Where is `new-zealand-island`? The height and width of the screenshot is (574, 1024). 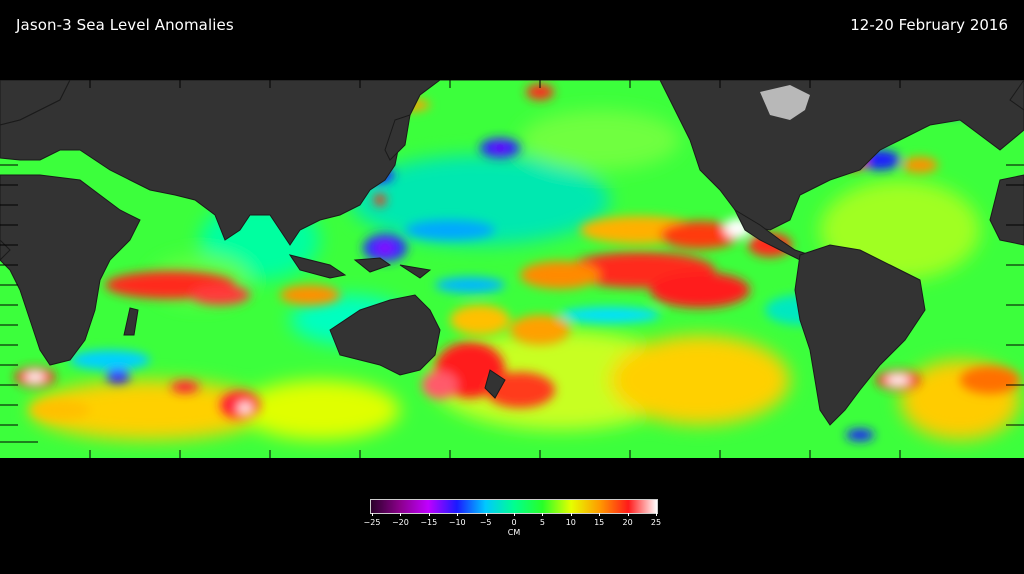 new-zealand-island is located at coordinates (495, 384).